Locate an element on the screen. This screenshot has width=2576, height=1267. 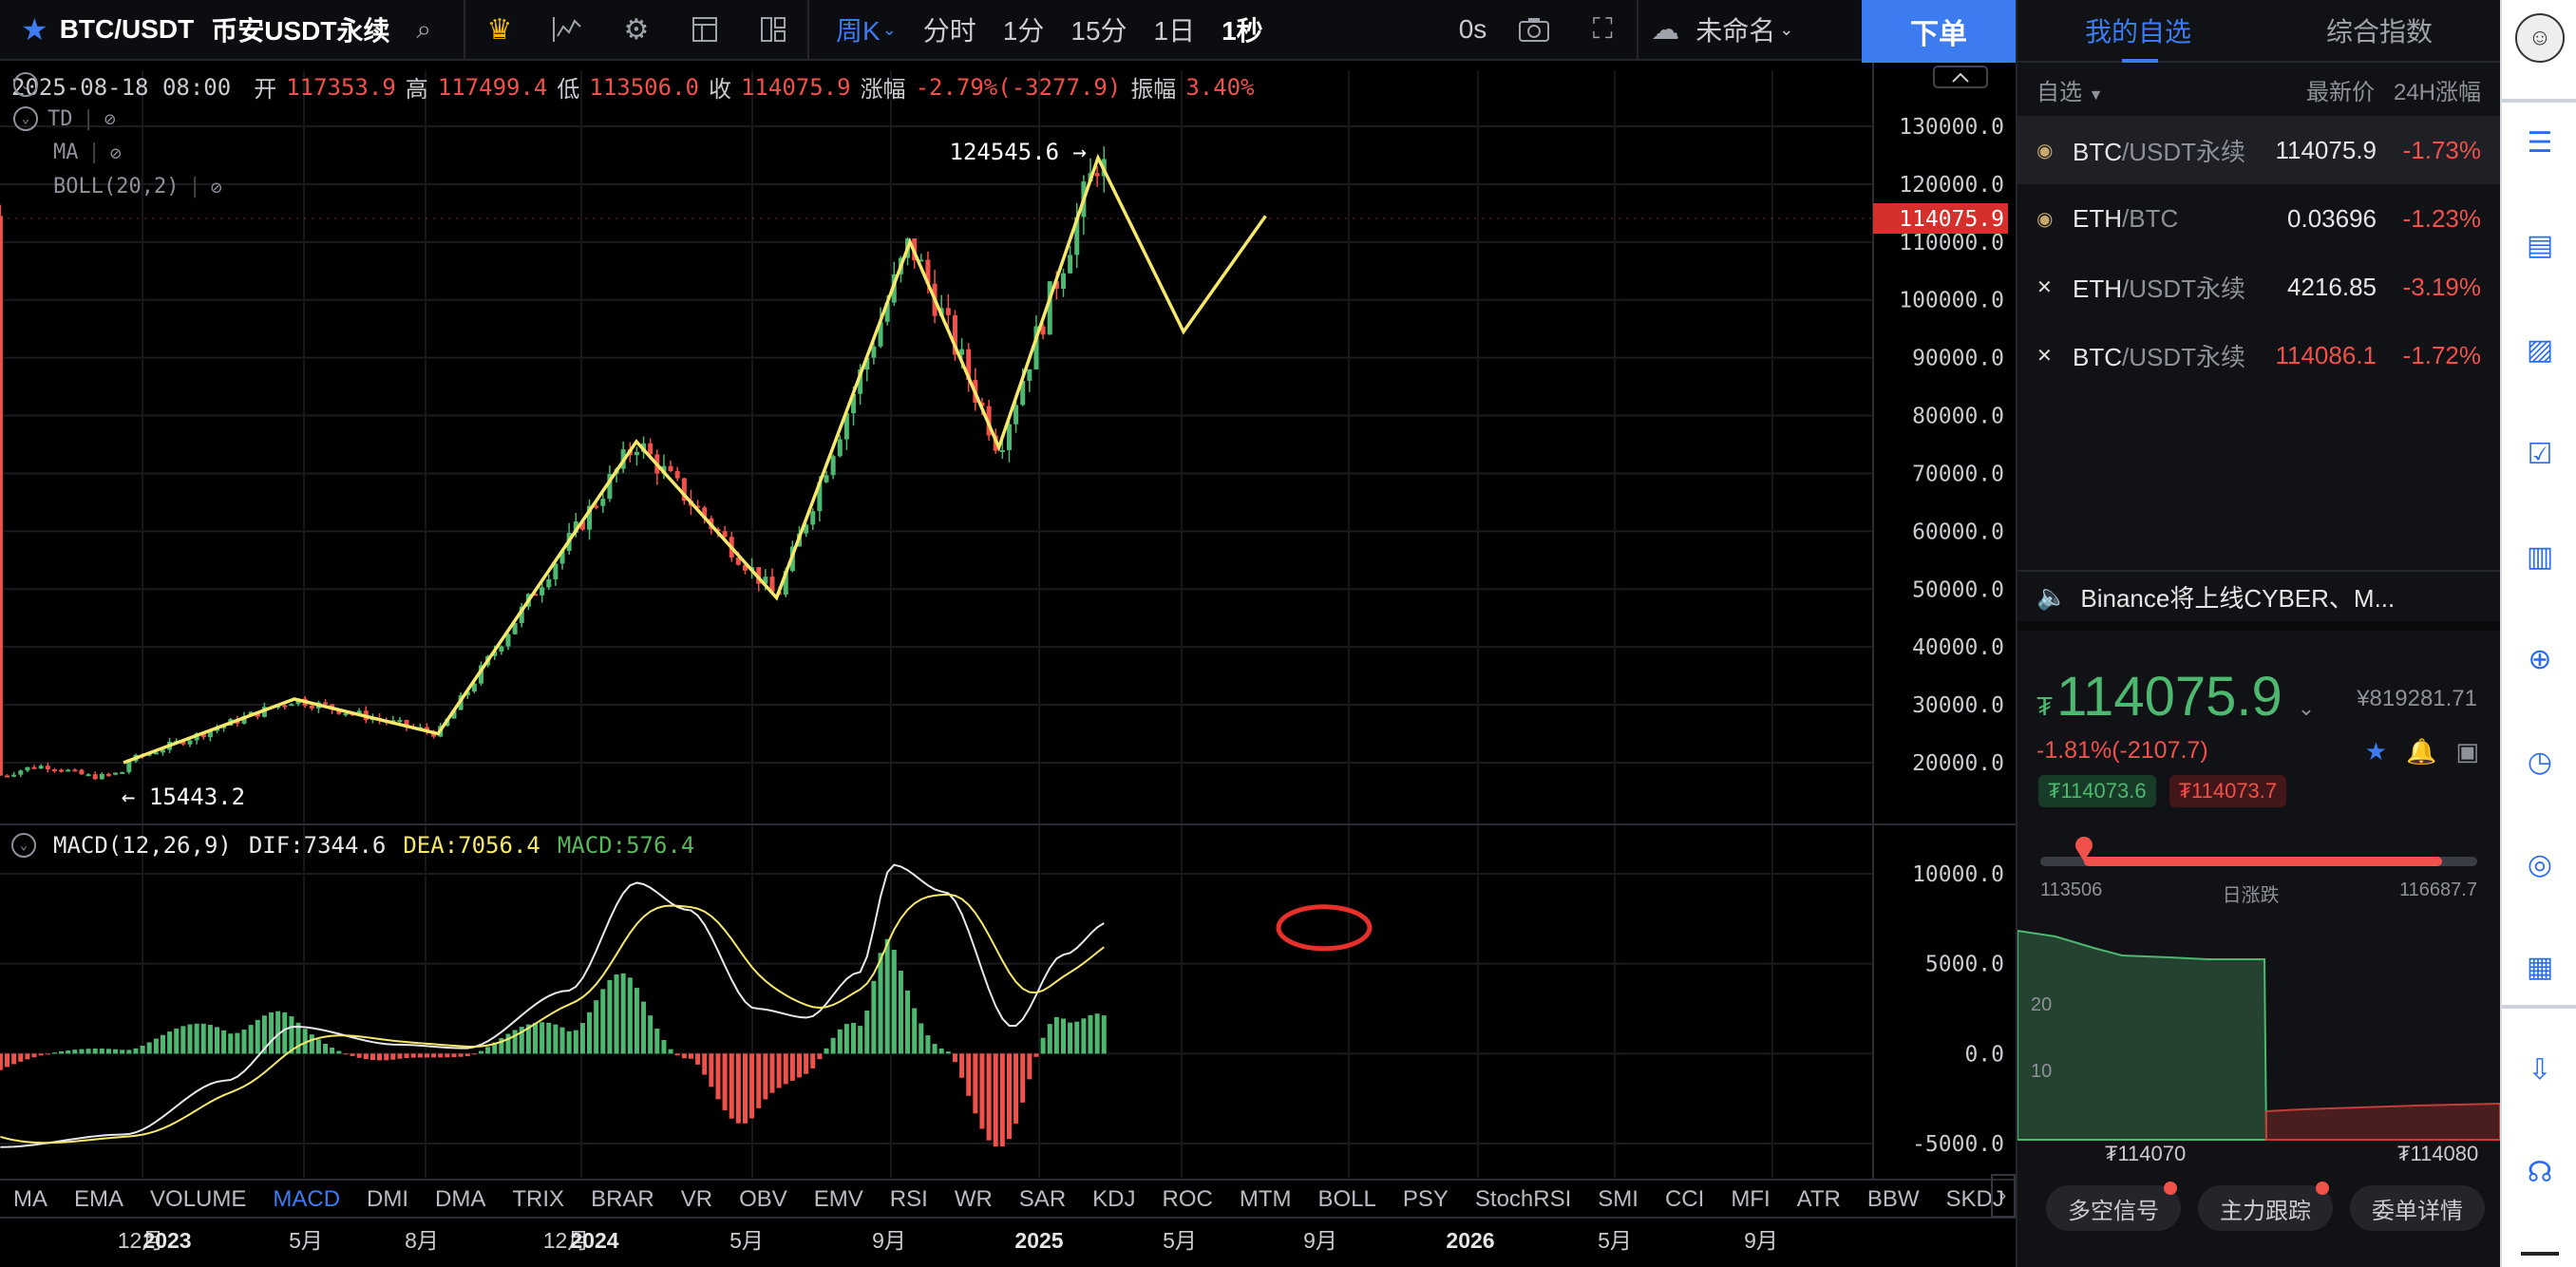
indicator-tab-wr: WR is located at coordinates (973, 1199).